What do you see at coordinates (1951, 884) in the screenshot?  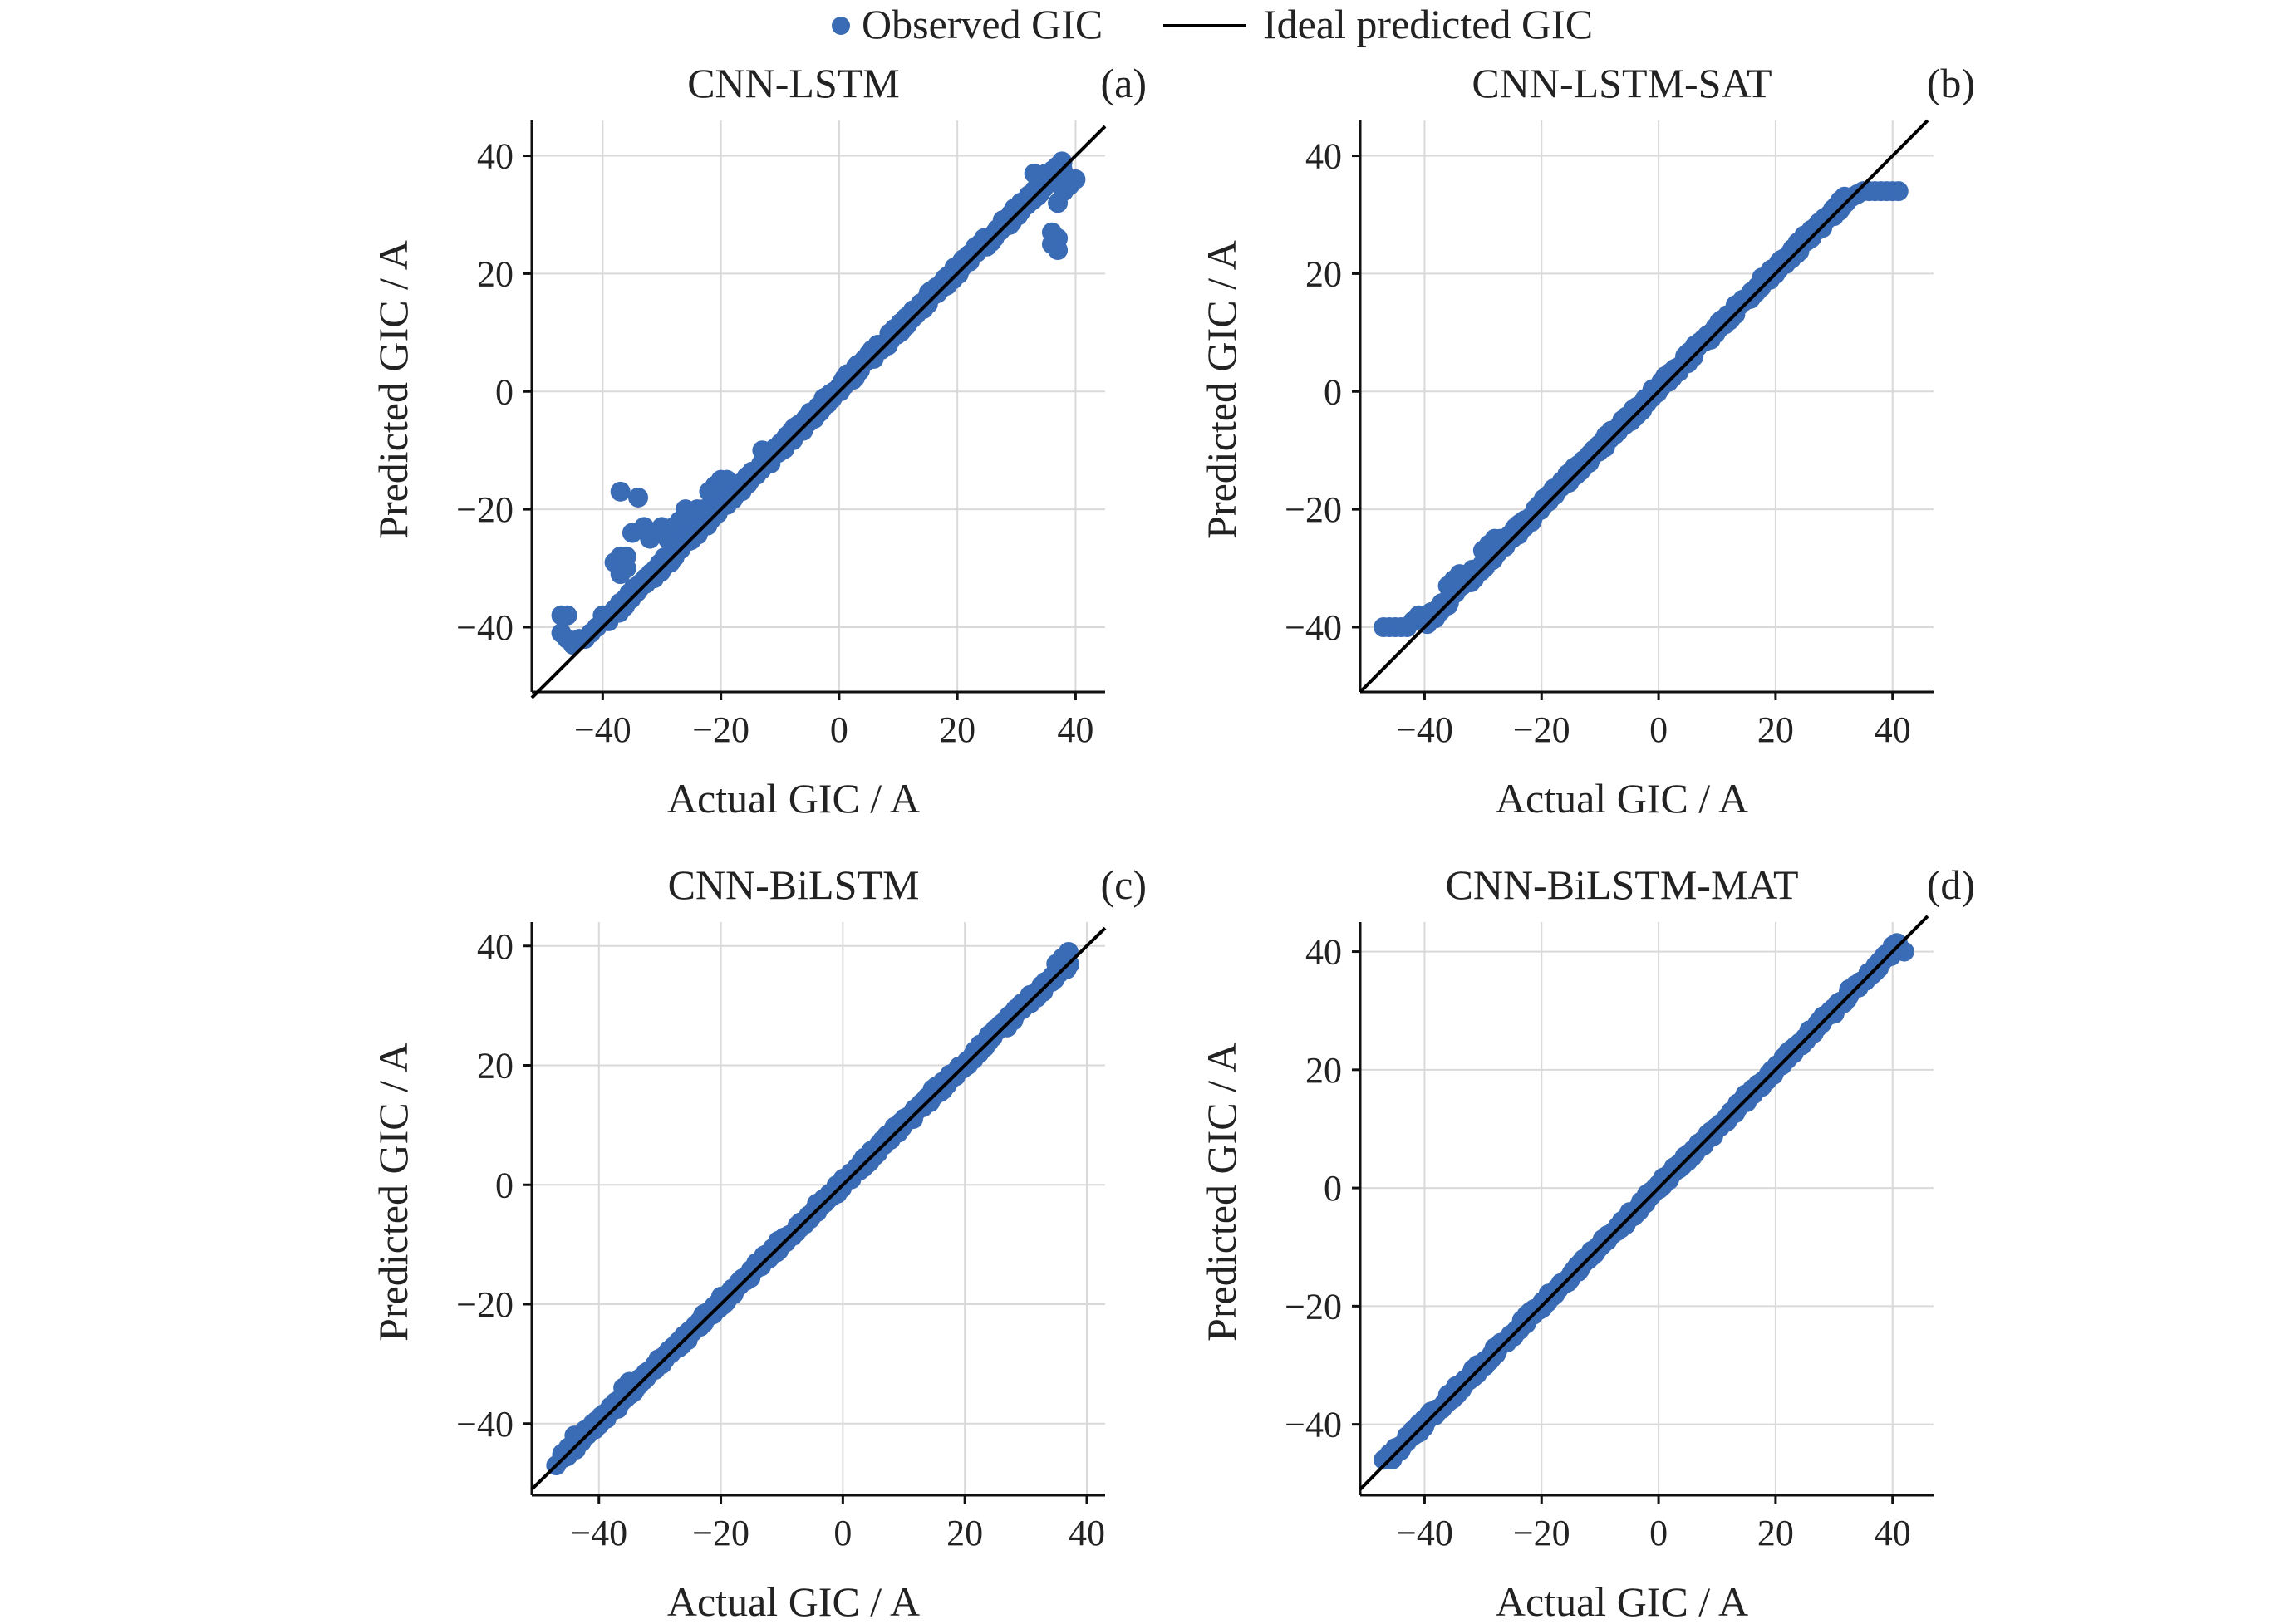 I see `panel-label: (d)` at bounding box center [1951, 884].